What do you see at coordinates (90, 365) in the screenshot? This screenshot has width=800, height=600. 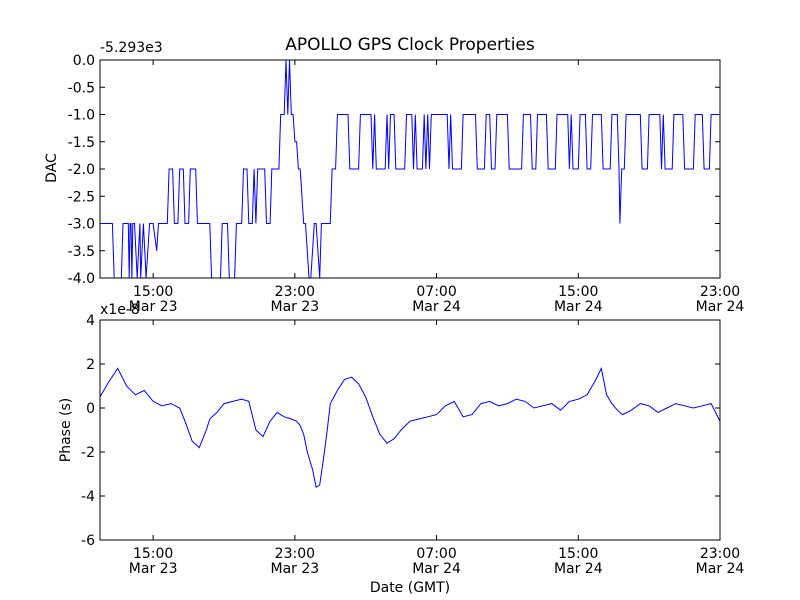 I see `phase-y-tick-label: 2` at bounding box center [90, 365].